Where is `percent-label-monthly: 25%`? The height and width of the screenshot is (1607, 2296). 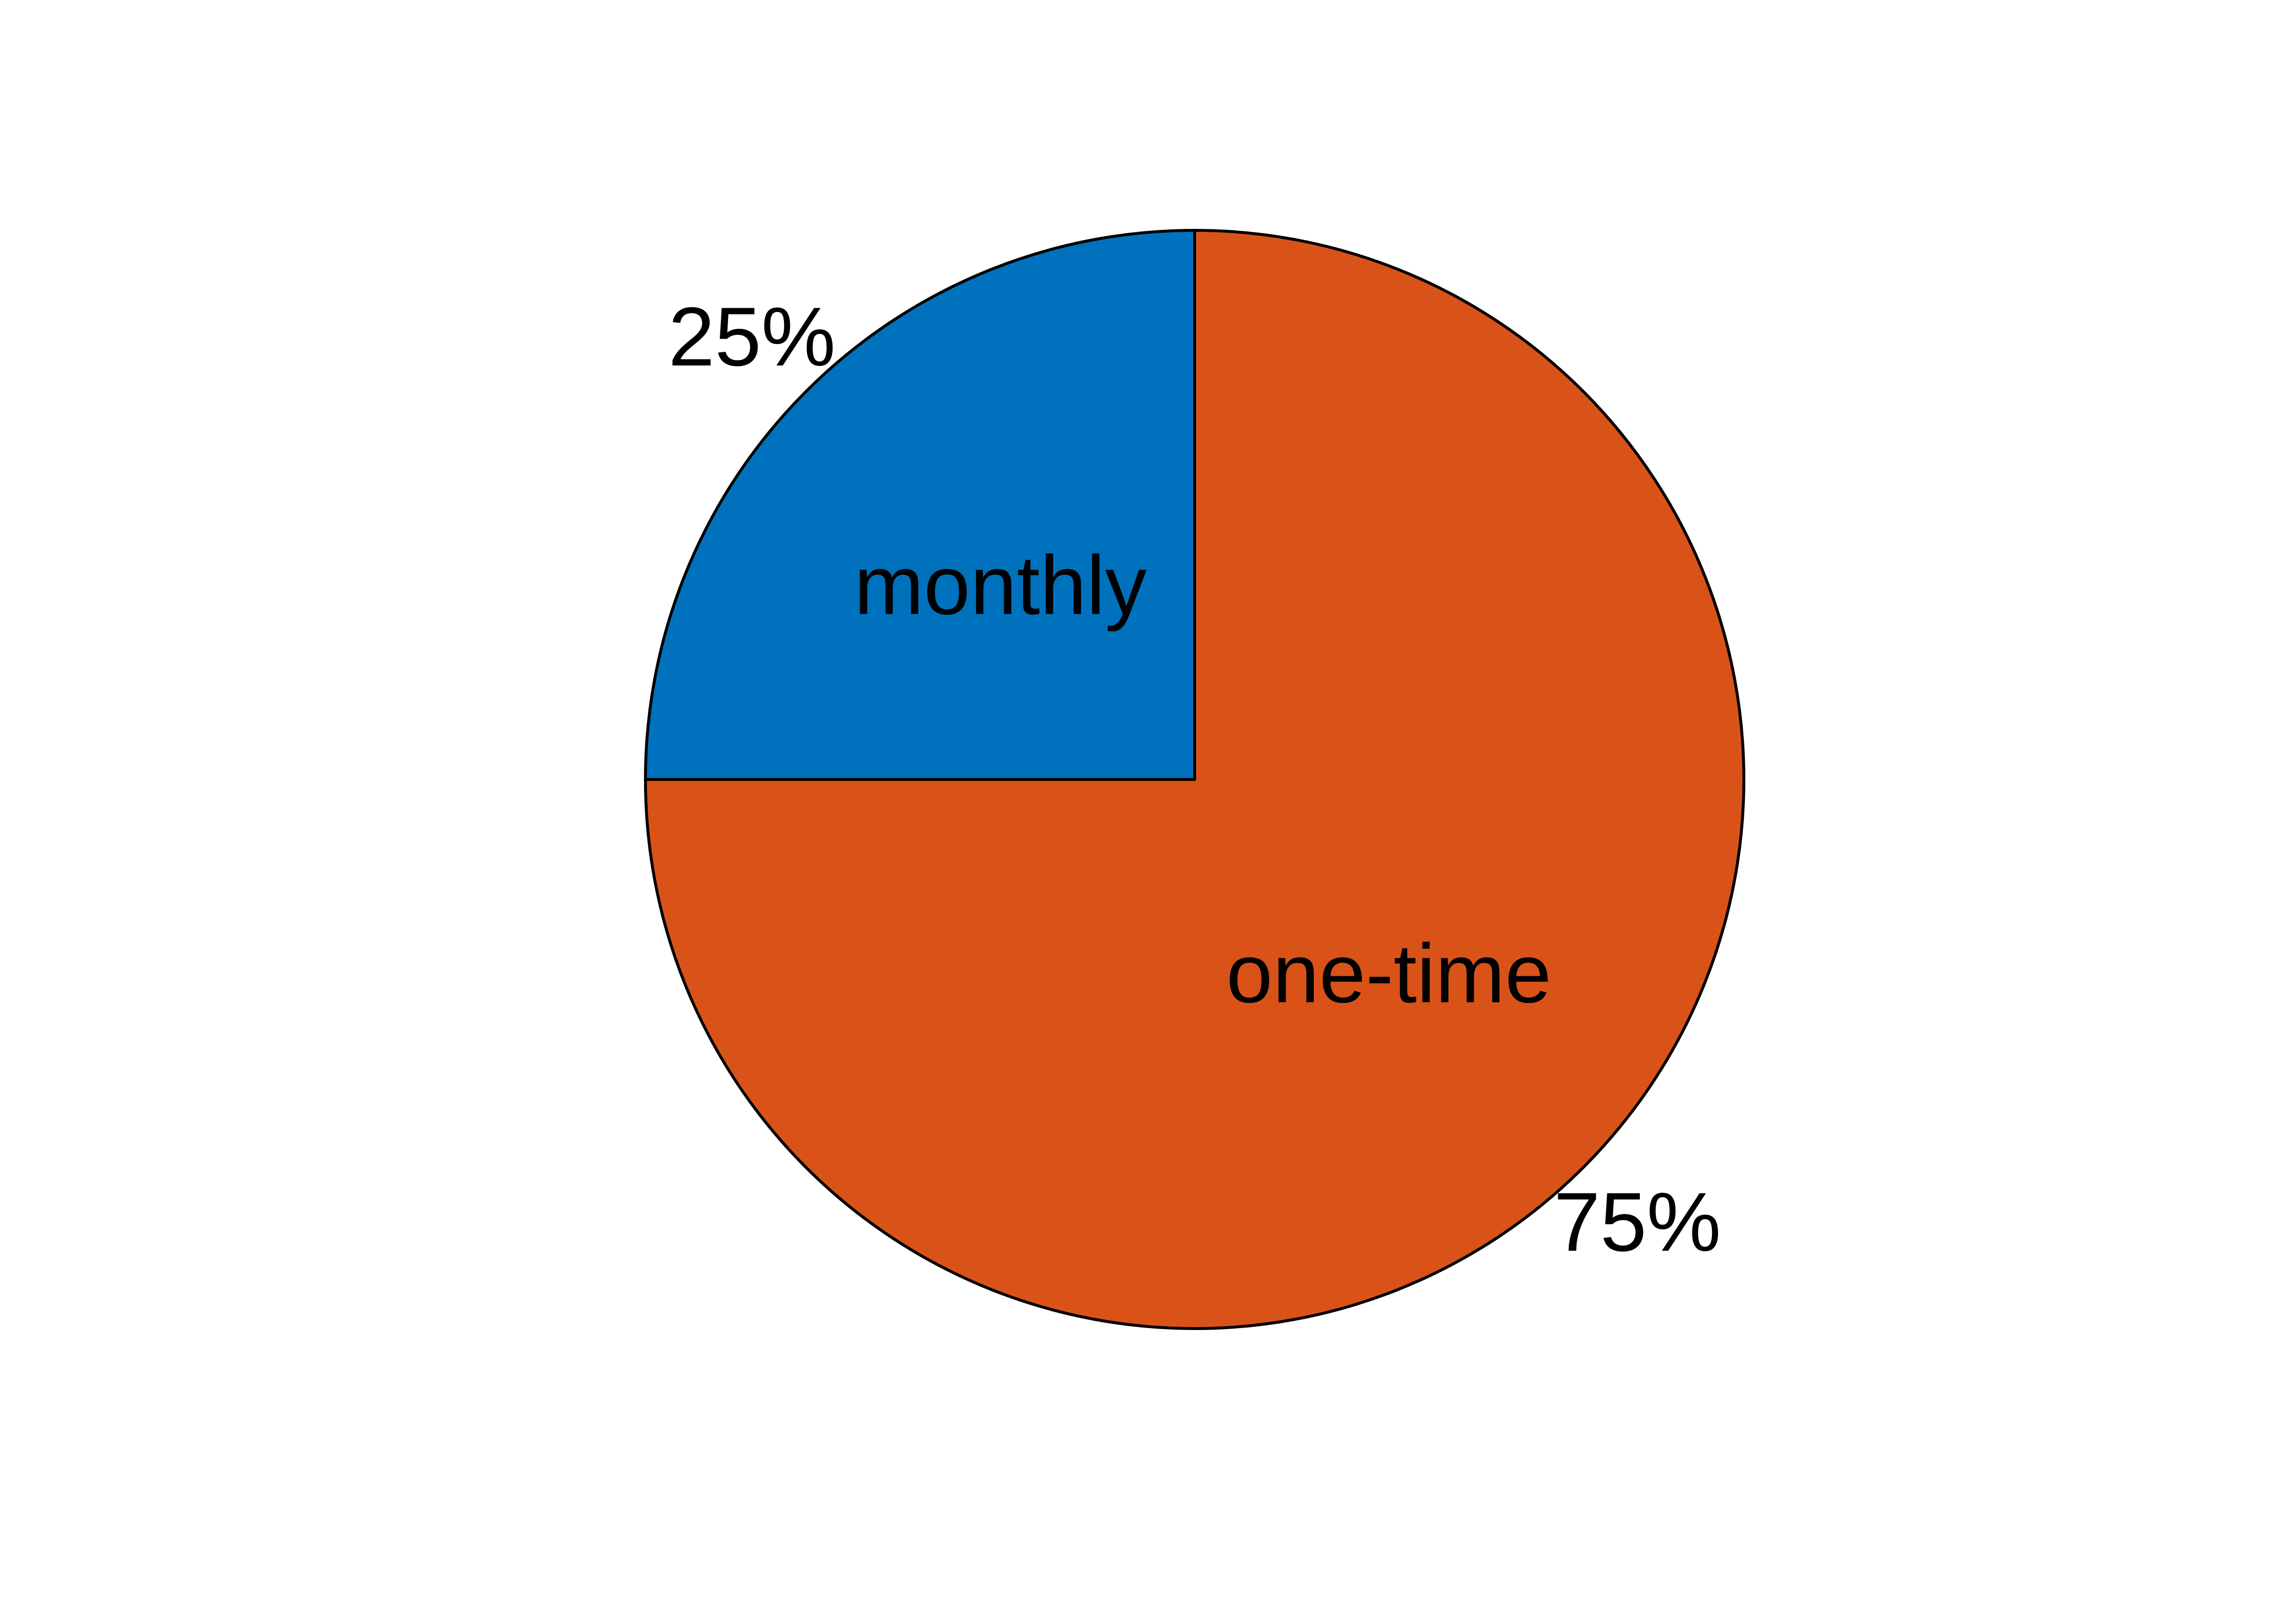
percent-label-monthly: 25% is located at coordinates (751, 336).